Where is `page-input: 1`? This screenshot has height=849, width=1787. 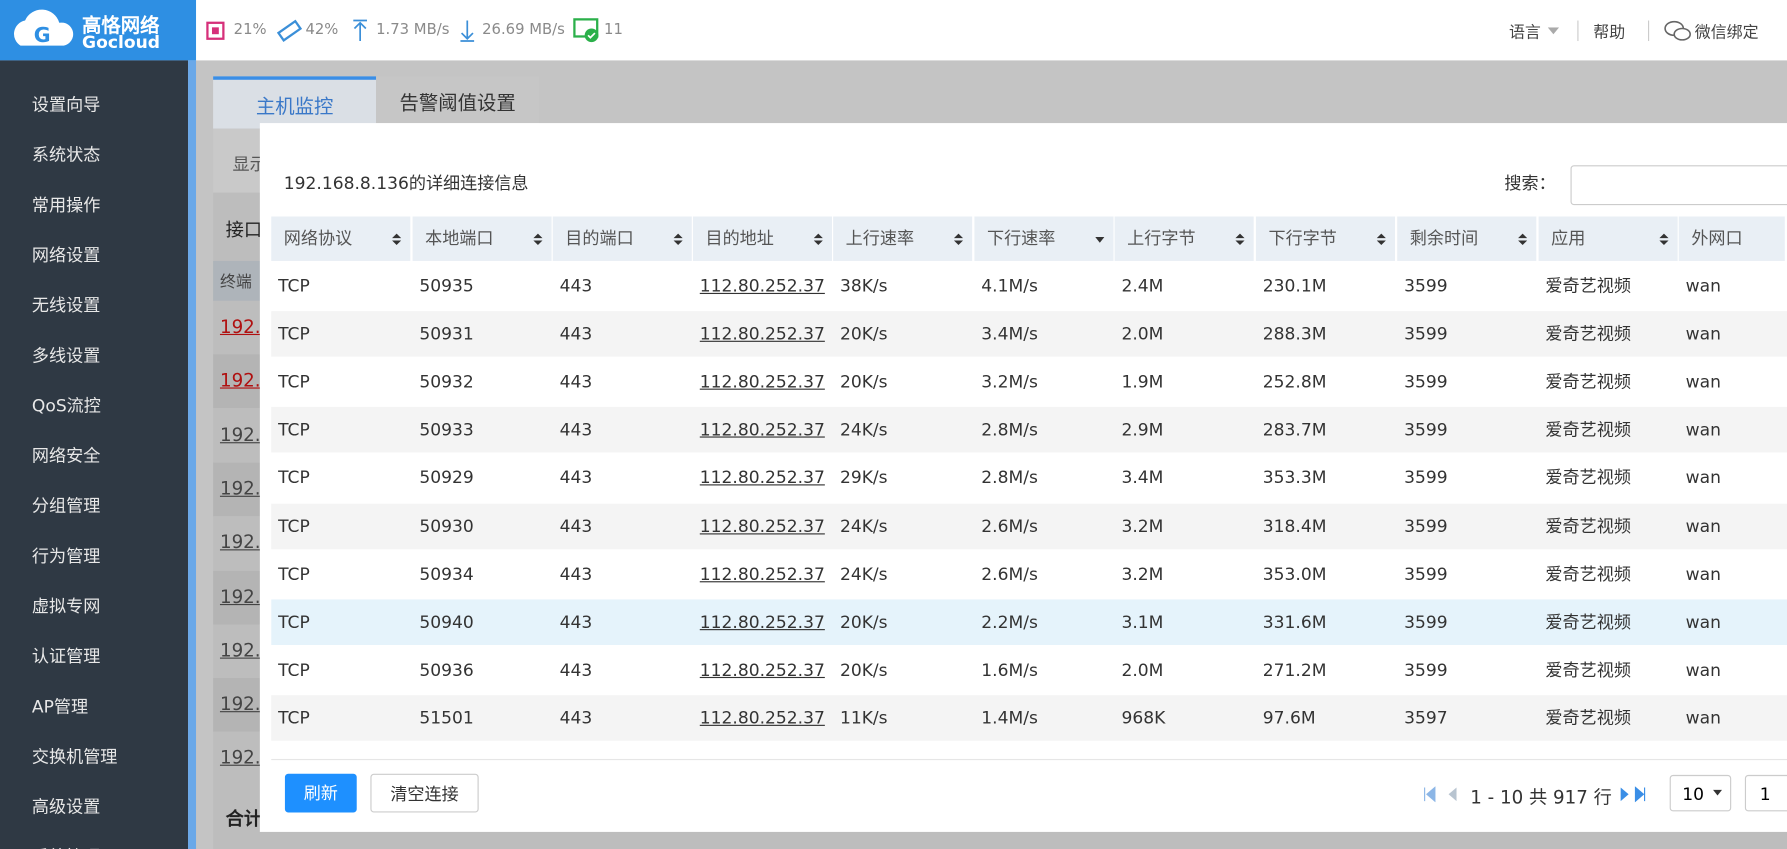
page-input: 1 is located at coordinates (1765, 793).